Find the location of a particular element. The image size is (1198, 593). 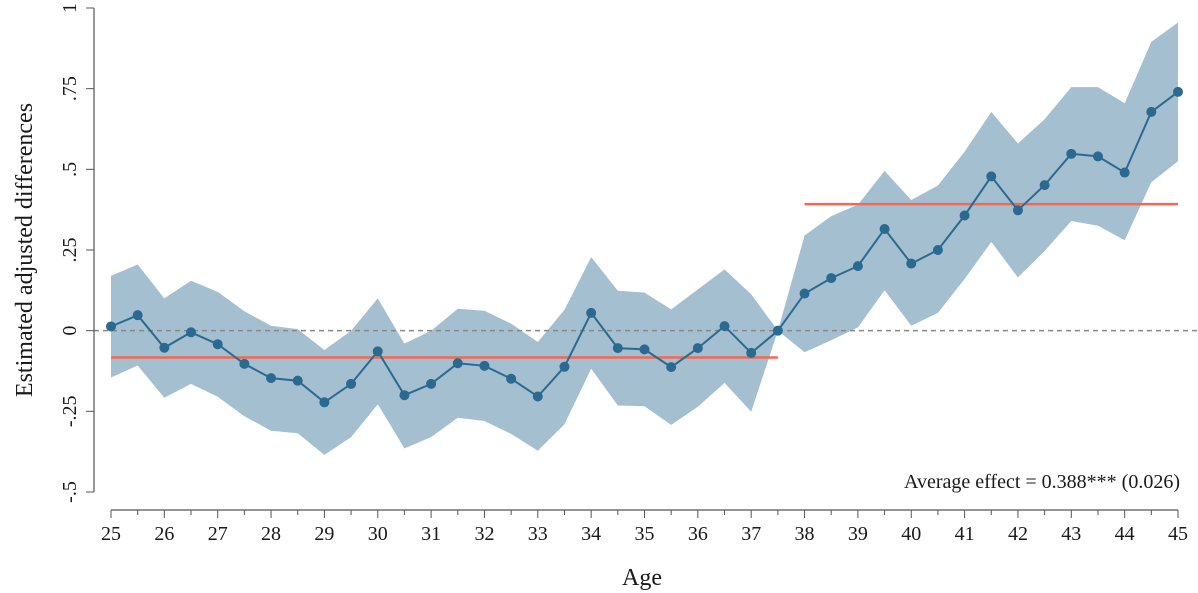

x-tick-label: 26 is located at coordinates (164, 534).